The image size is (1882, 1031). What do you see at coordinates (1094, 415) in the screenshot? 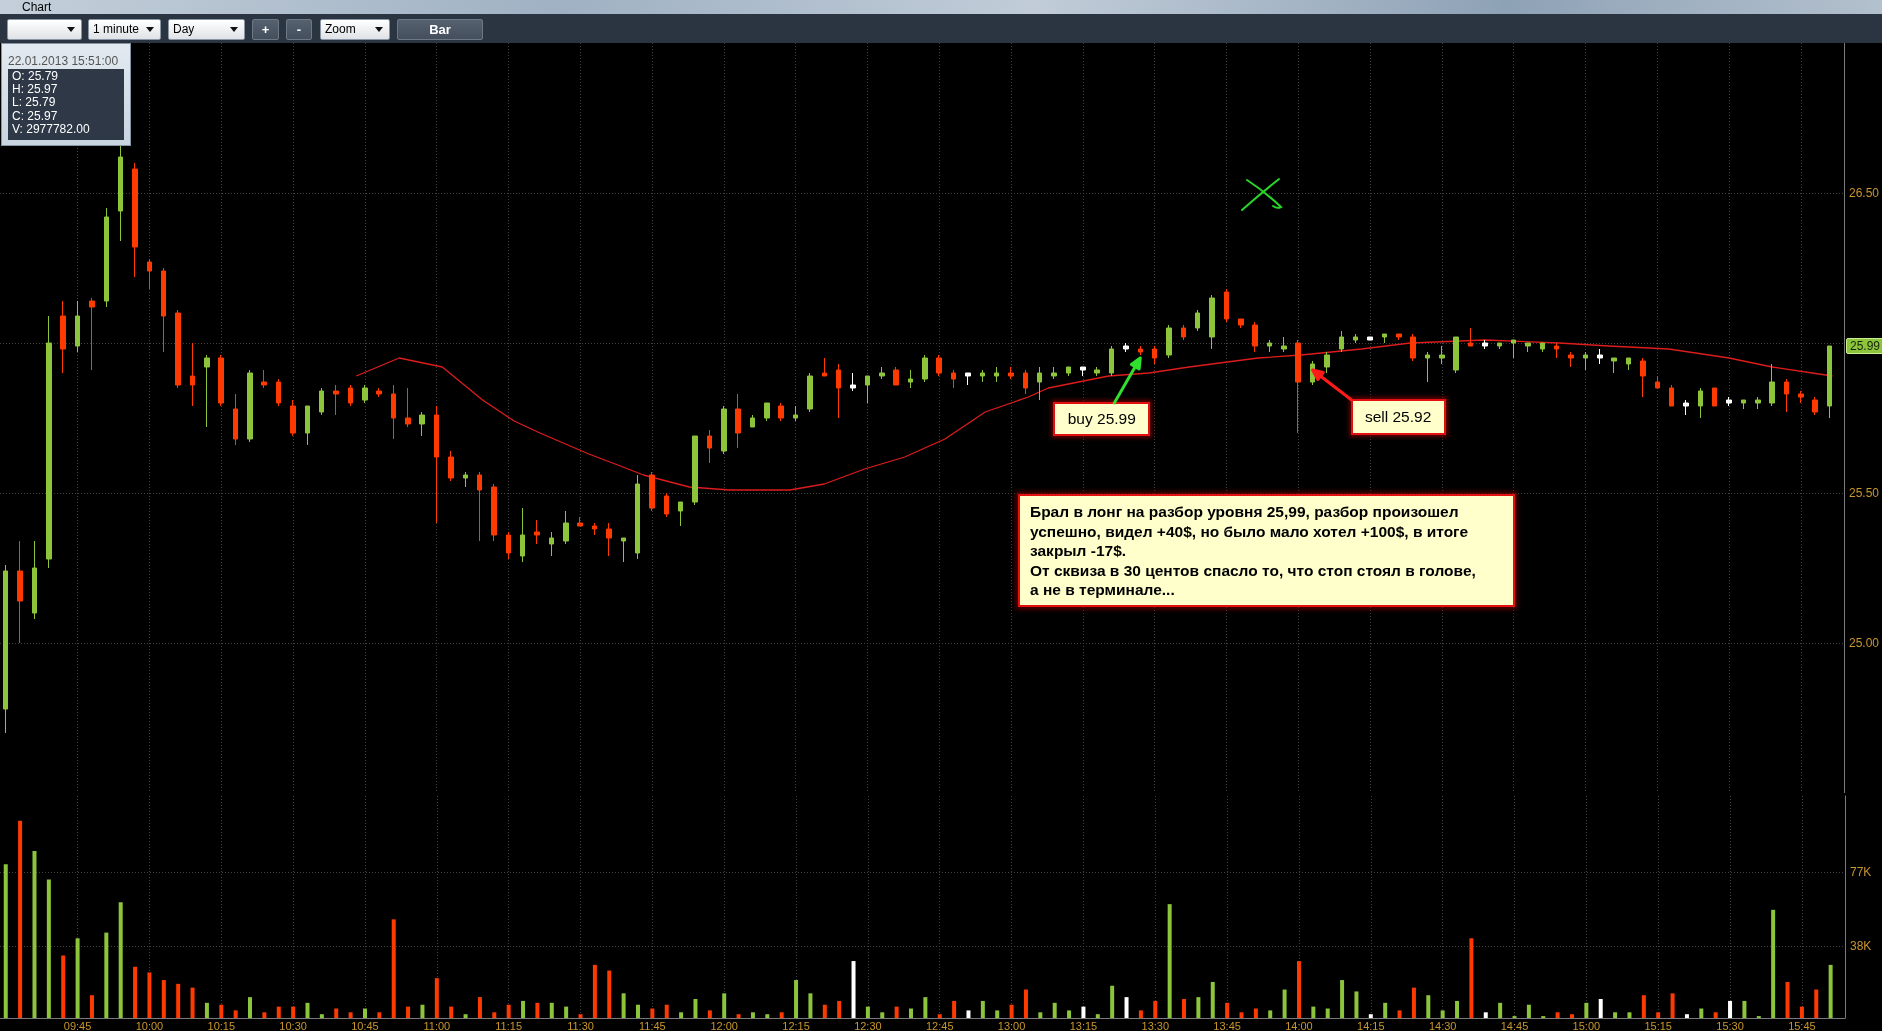
I see `line-series` at bounding box center [1094, 415].